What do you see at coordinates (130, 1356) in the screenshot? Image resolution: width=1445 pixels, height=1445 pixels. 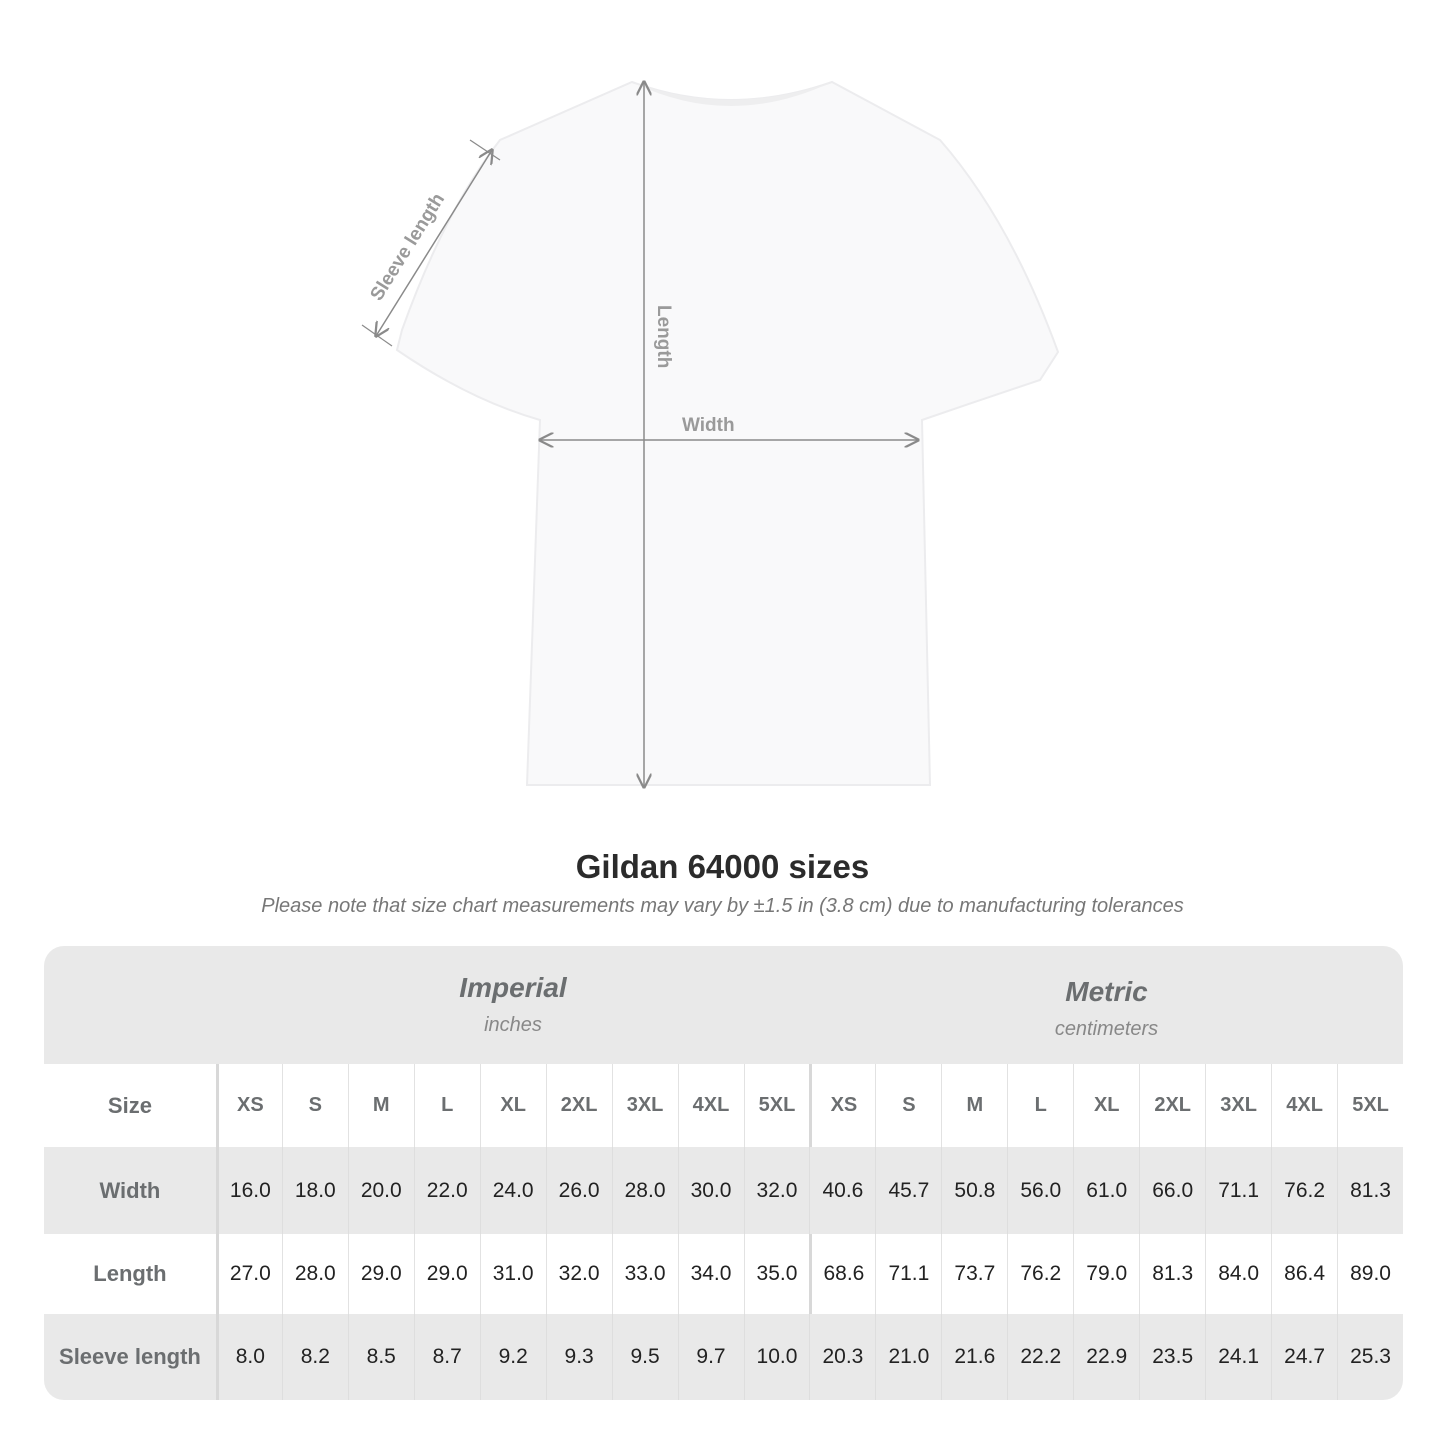 I see `row-label: Sleeve length` at bounding box center [130, 1356].